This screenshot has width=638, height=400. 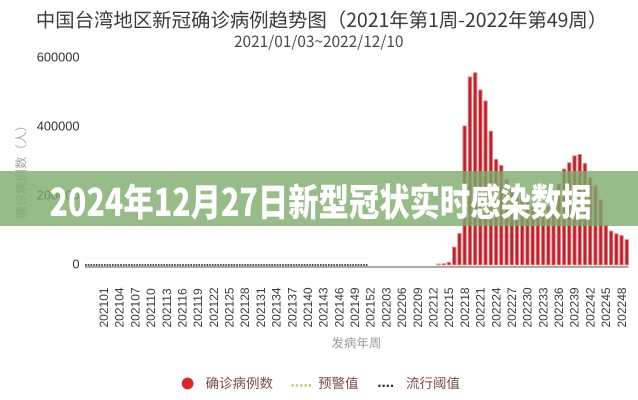 I want to click on svg-text: 202107, so click(x=135, y=307).